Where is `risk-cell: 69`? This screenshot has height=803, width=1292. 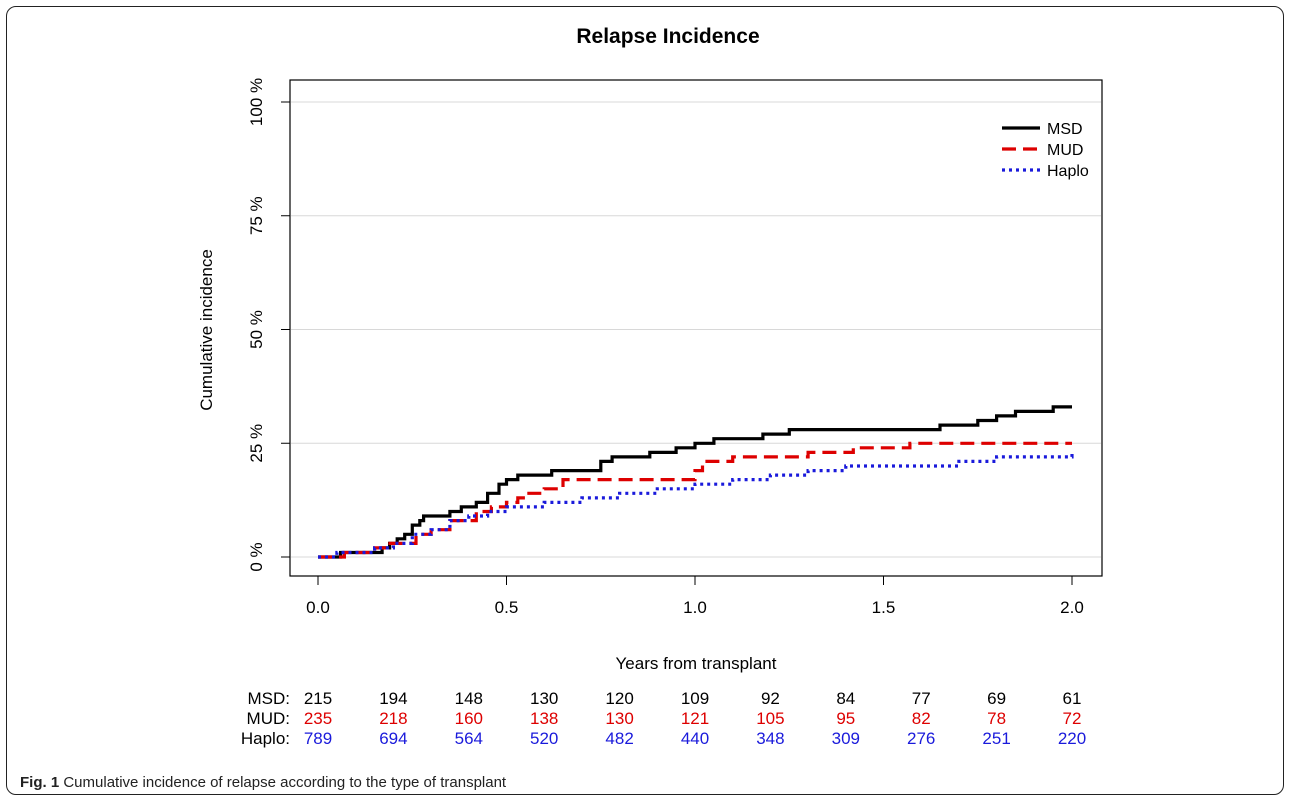 risk-cell: 69 is located at coordinates (996, 698).